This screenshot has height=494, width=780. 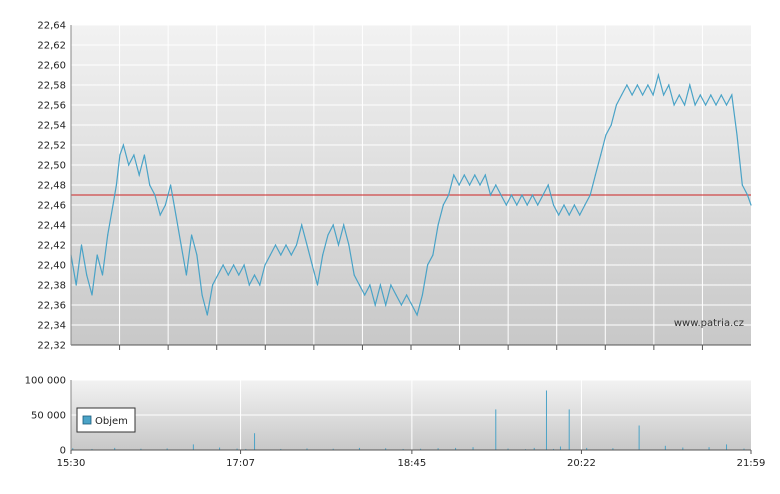 What do you see at coordinates (63, 451) in the screenshot?
I see `volume-y-tick-label: 0` at bounding box center [63, 451].